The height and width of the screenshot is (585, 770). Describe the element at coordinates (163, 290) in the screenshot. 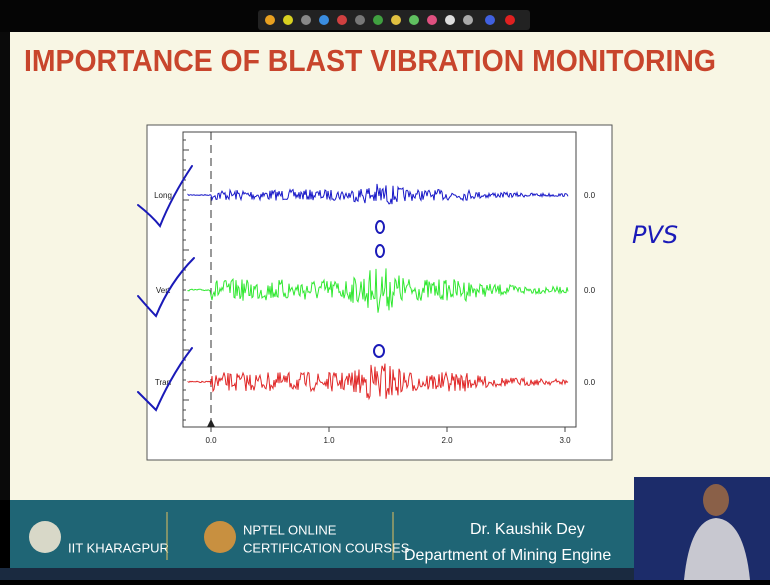

I see `channel-label: Vert` at that location.